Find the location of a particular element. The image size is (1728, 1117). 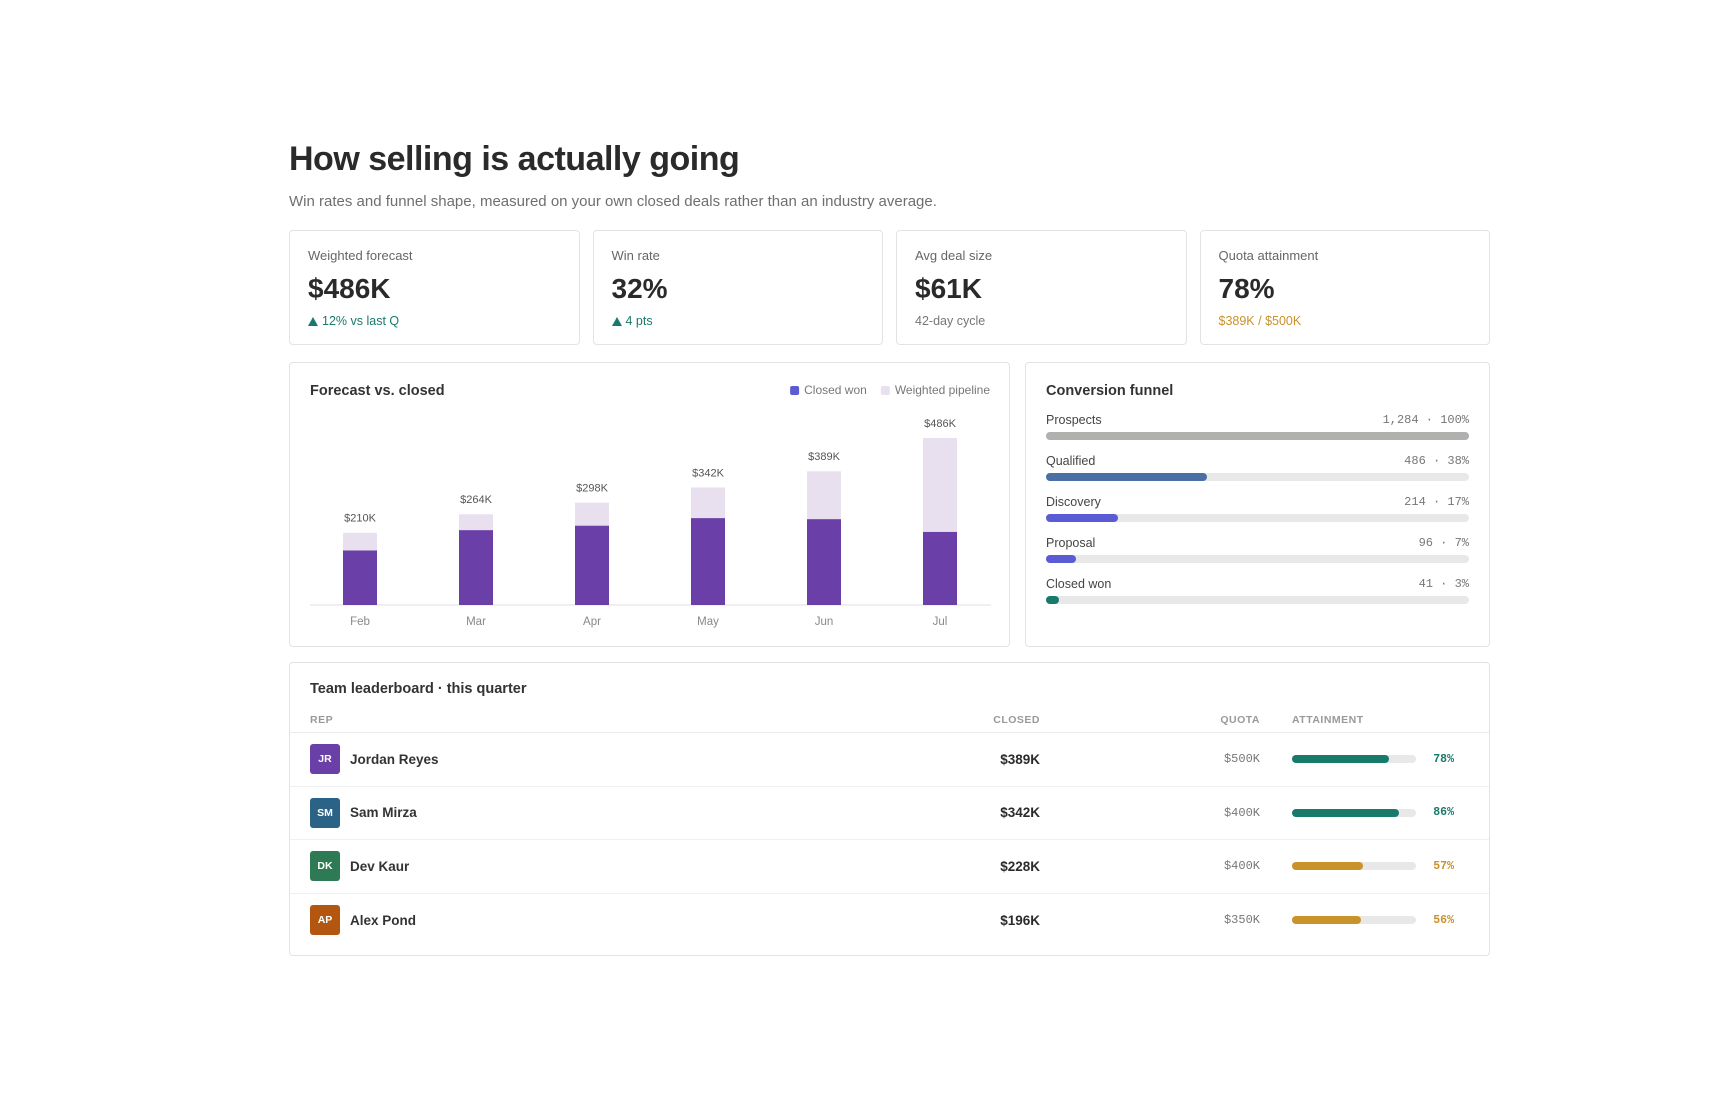

x-tick-label: Jun is located at coordinates (824, 622).